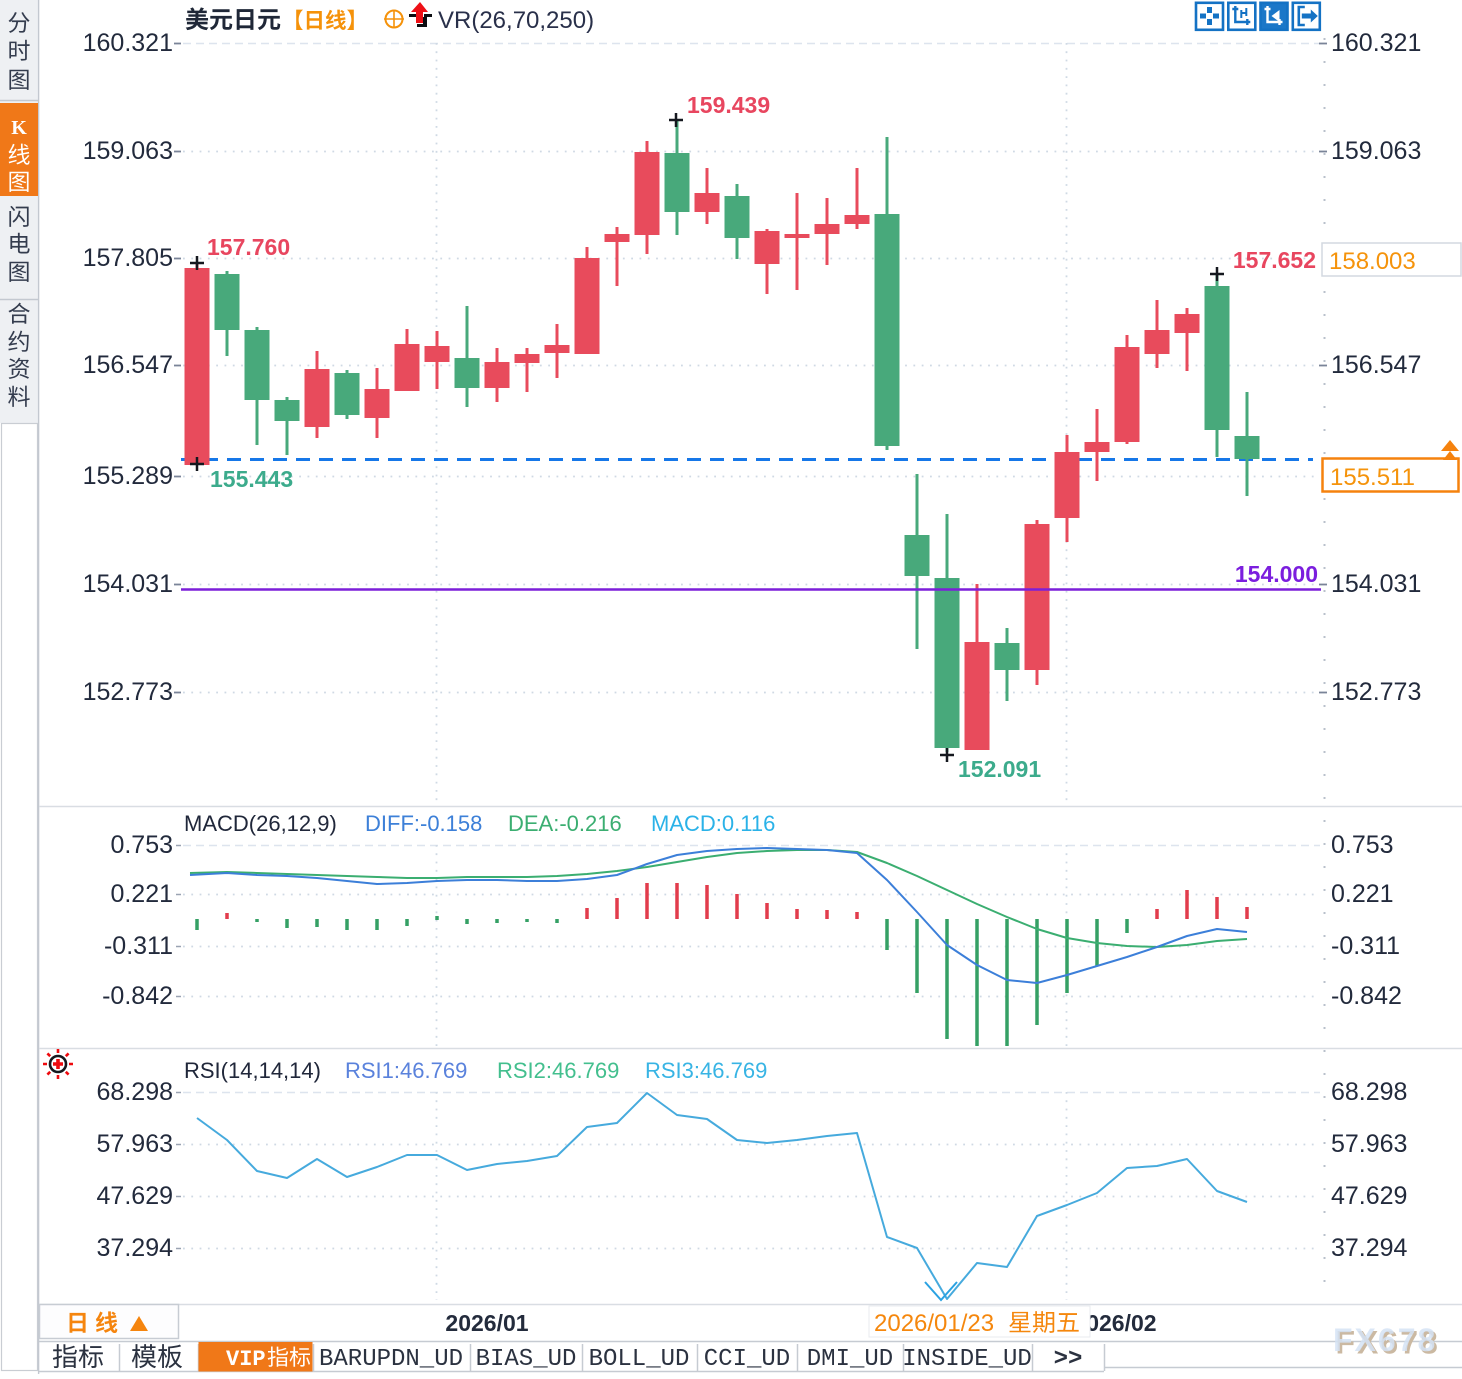 This screenshot has height=1379, width=1462. What do you see at coordinates (850, 1359) in the screenshot?
I see `svg-text: DMI_UD` at bounding box center [850, 1359].